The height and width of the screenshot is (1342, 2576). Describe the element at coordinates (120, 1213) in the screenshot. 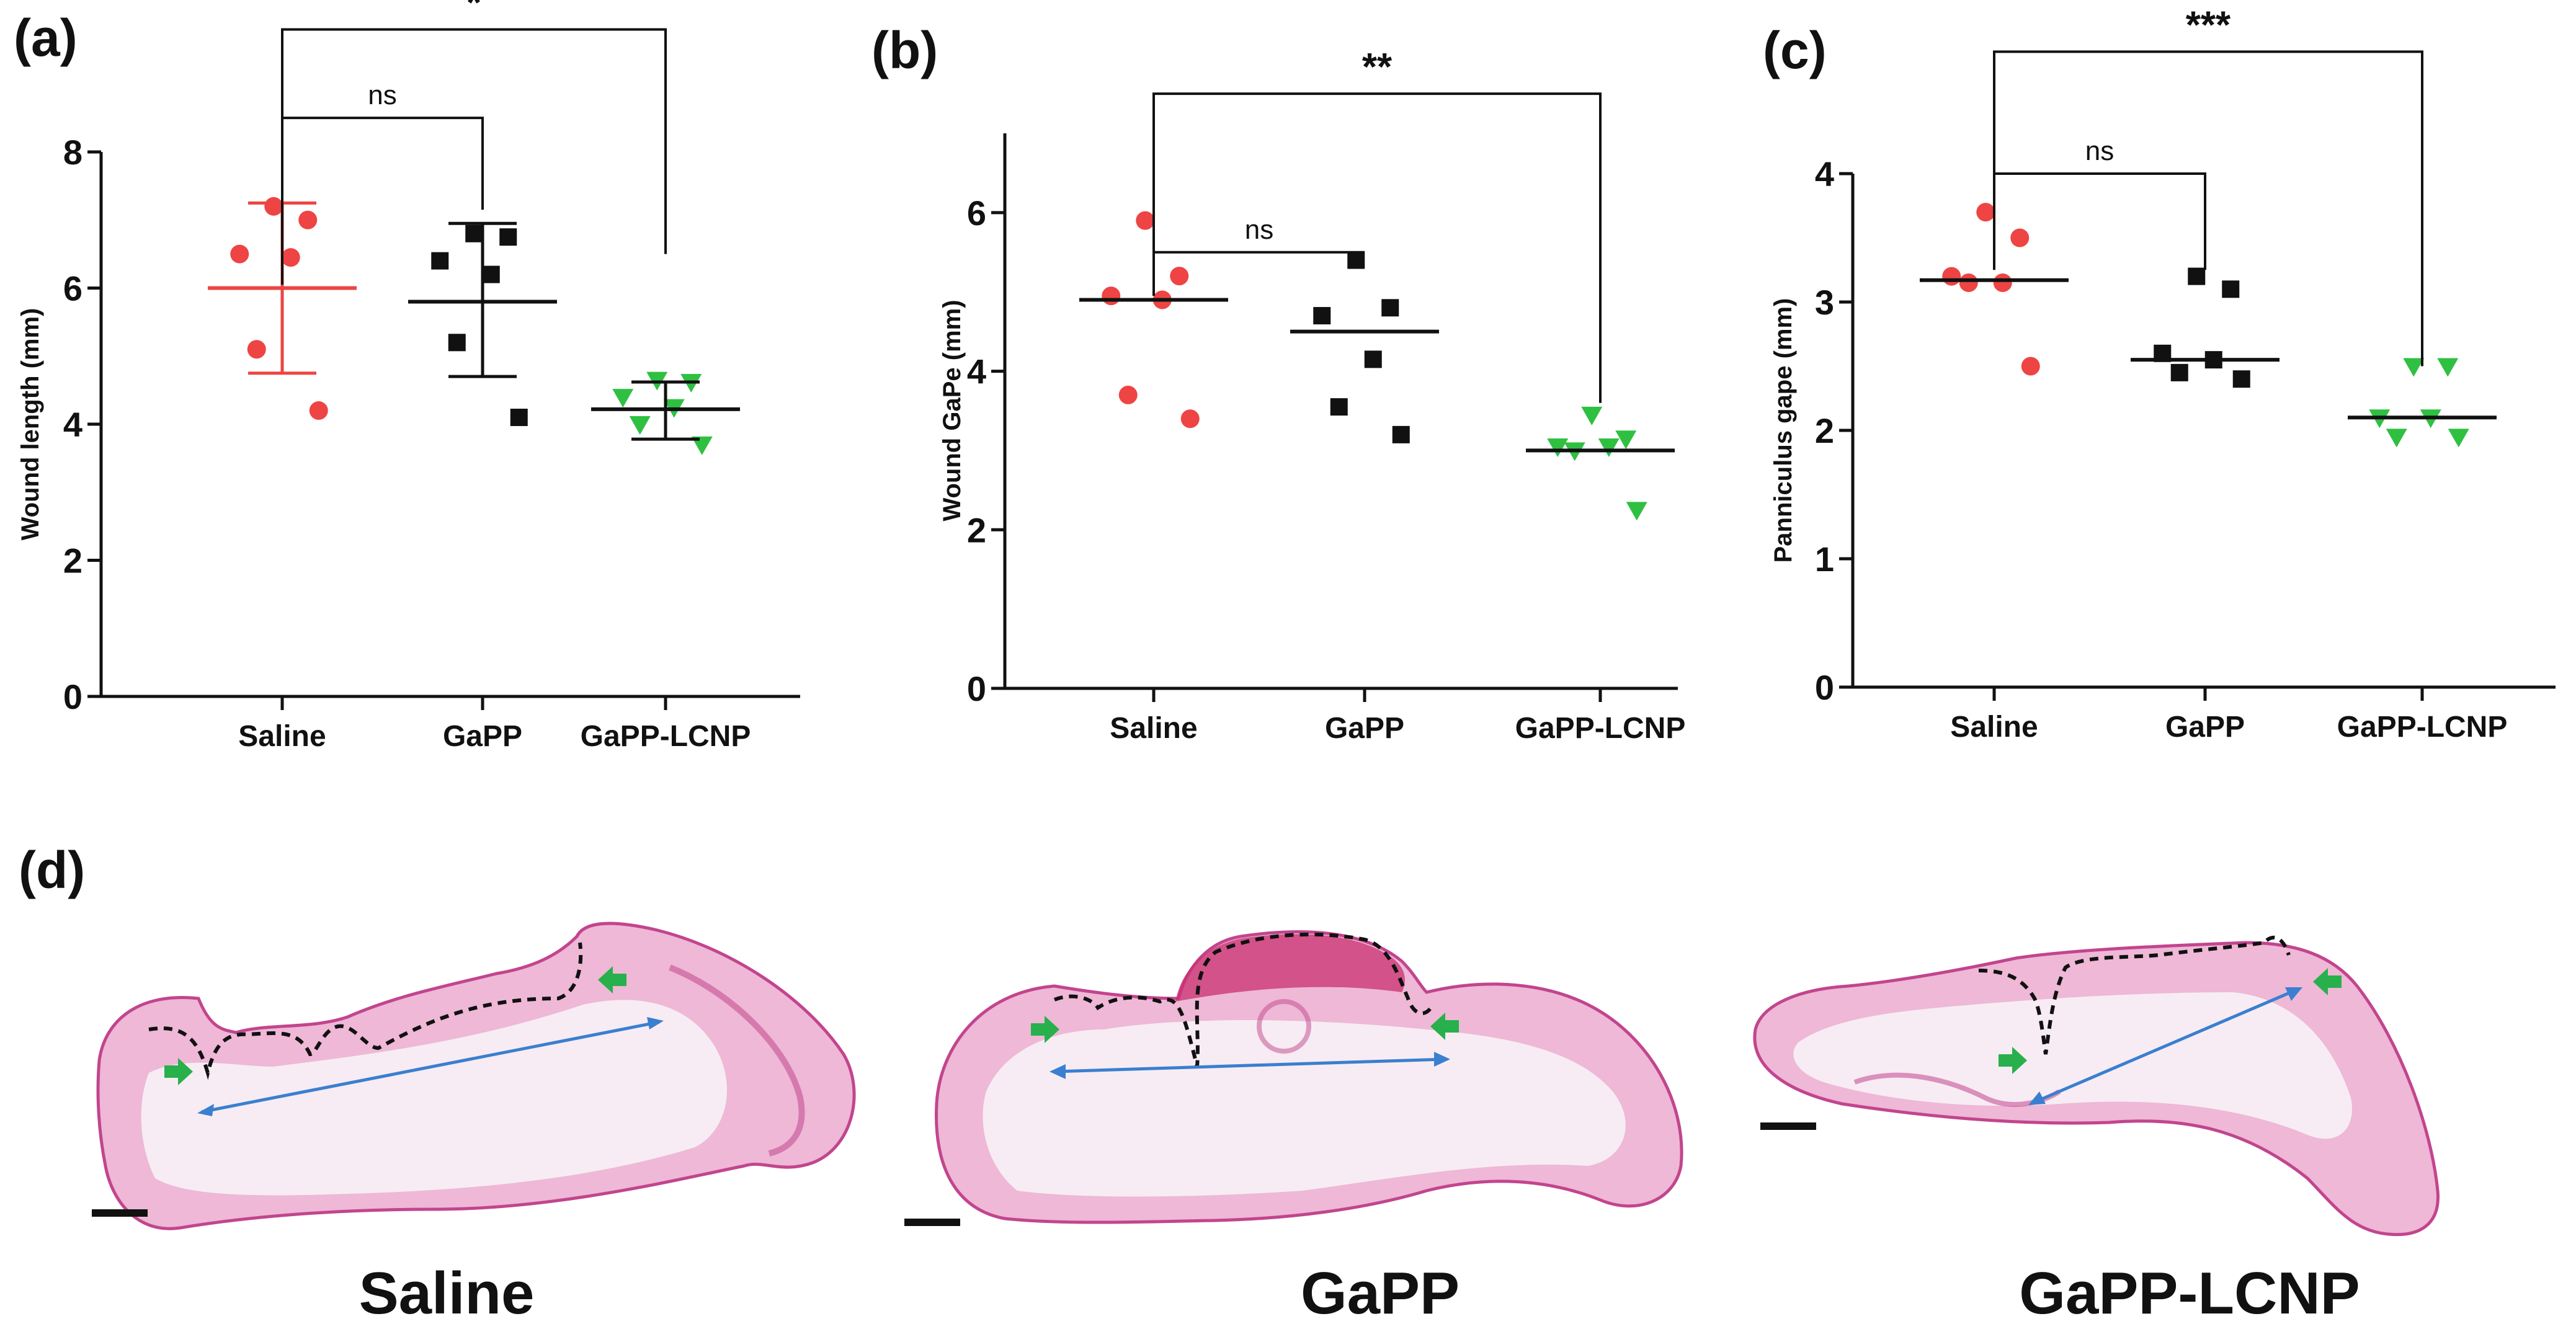

I see `scale-bar-saline` at that location.